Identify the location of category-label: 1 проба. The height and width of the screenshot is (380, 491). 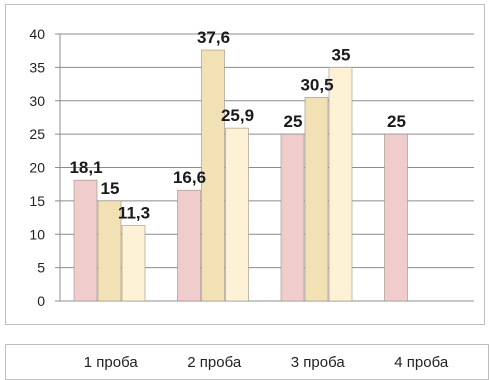
(110, 362).